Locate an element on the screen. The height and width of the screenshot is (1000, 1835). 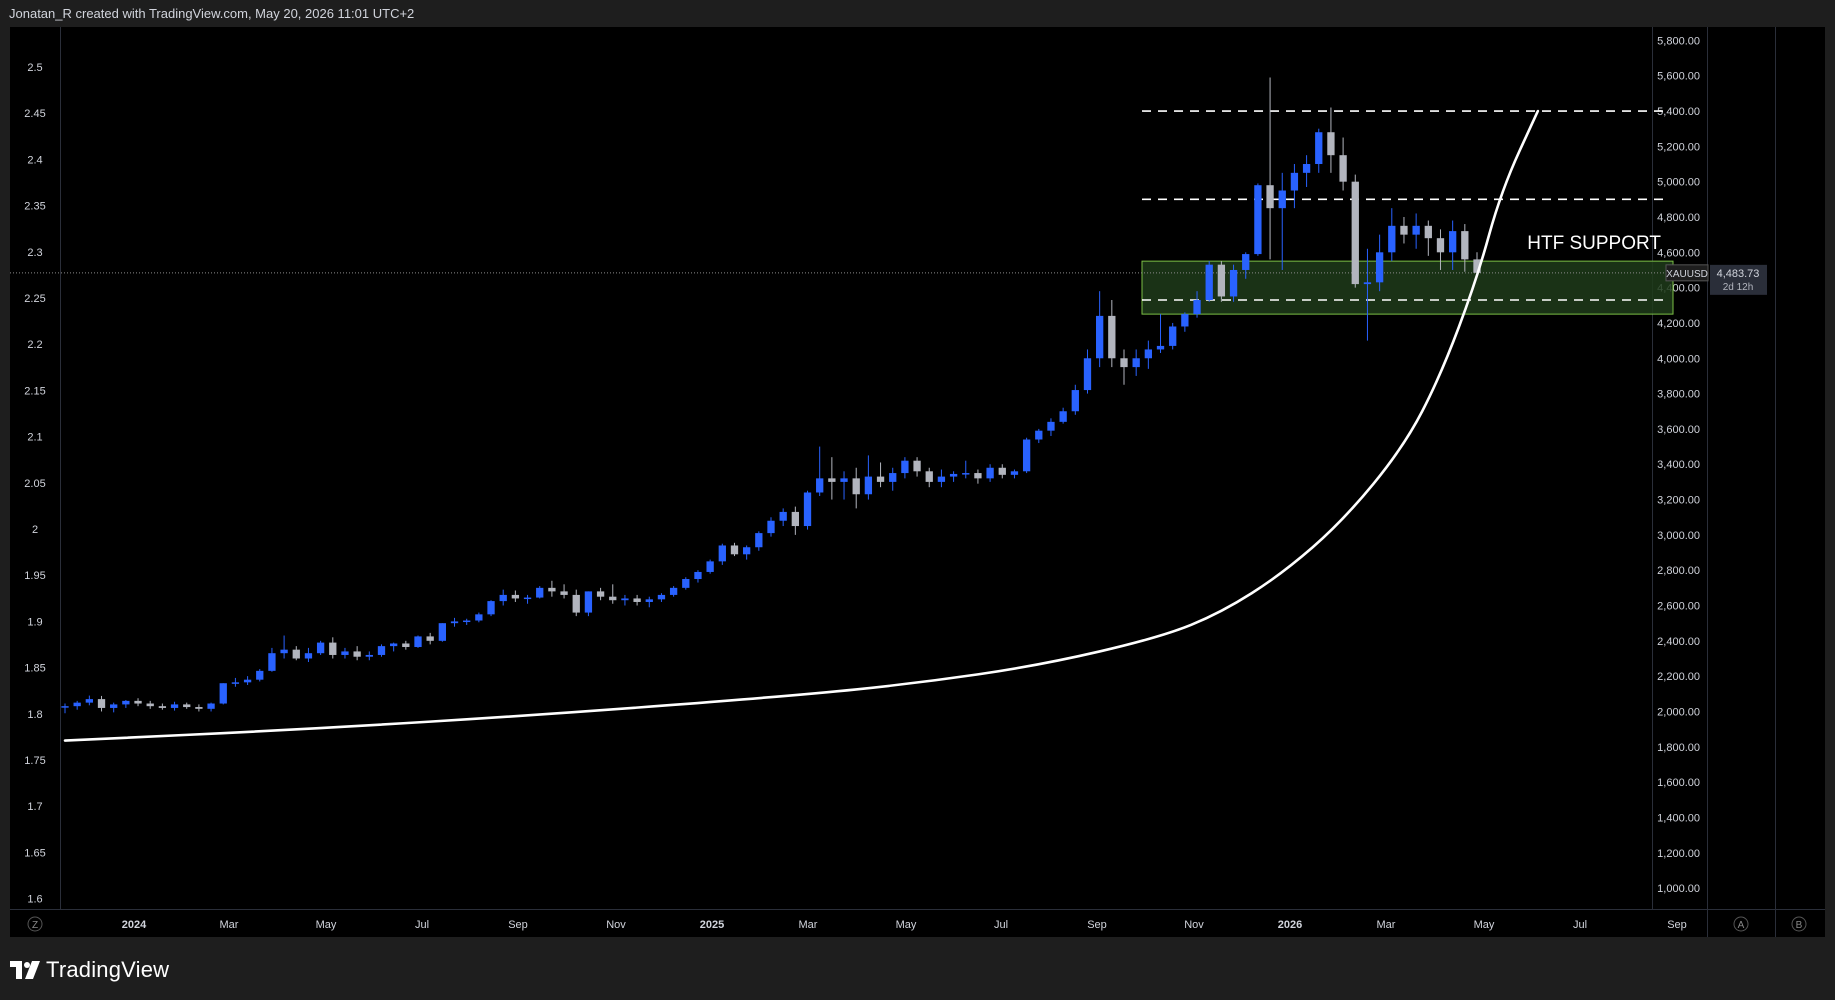
right-axis-tick-label: 5,000.00 is located at coordinates (1678, 183).